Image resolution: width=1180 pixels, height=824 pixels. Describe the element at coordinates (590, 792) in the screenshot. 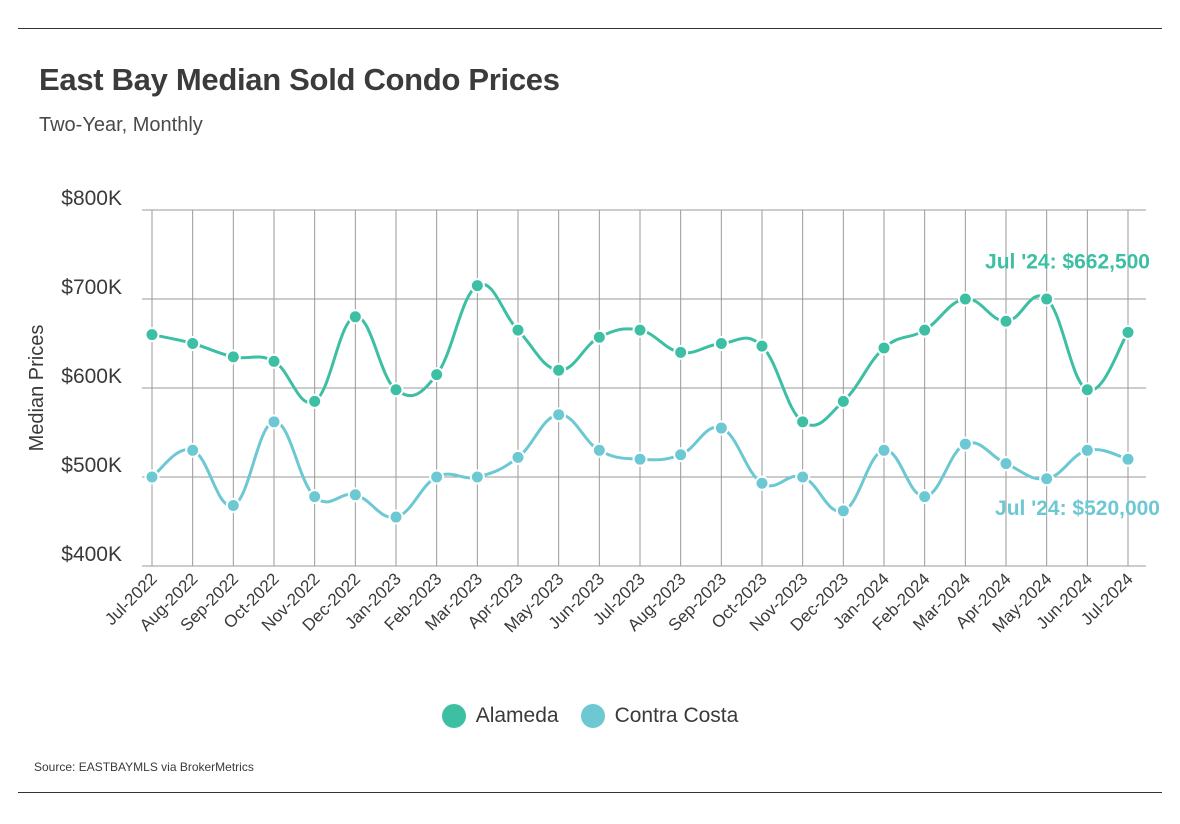

I see `bottom-rule` at that location.